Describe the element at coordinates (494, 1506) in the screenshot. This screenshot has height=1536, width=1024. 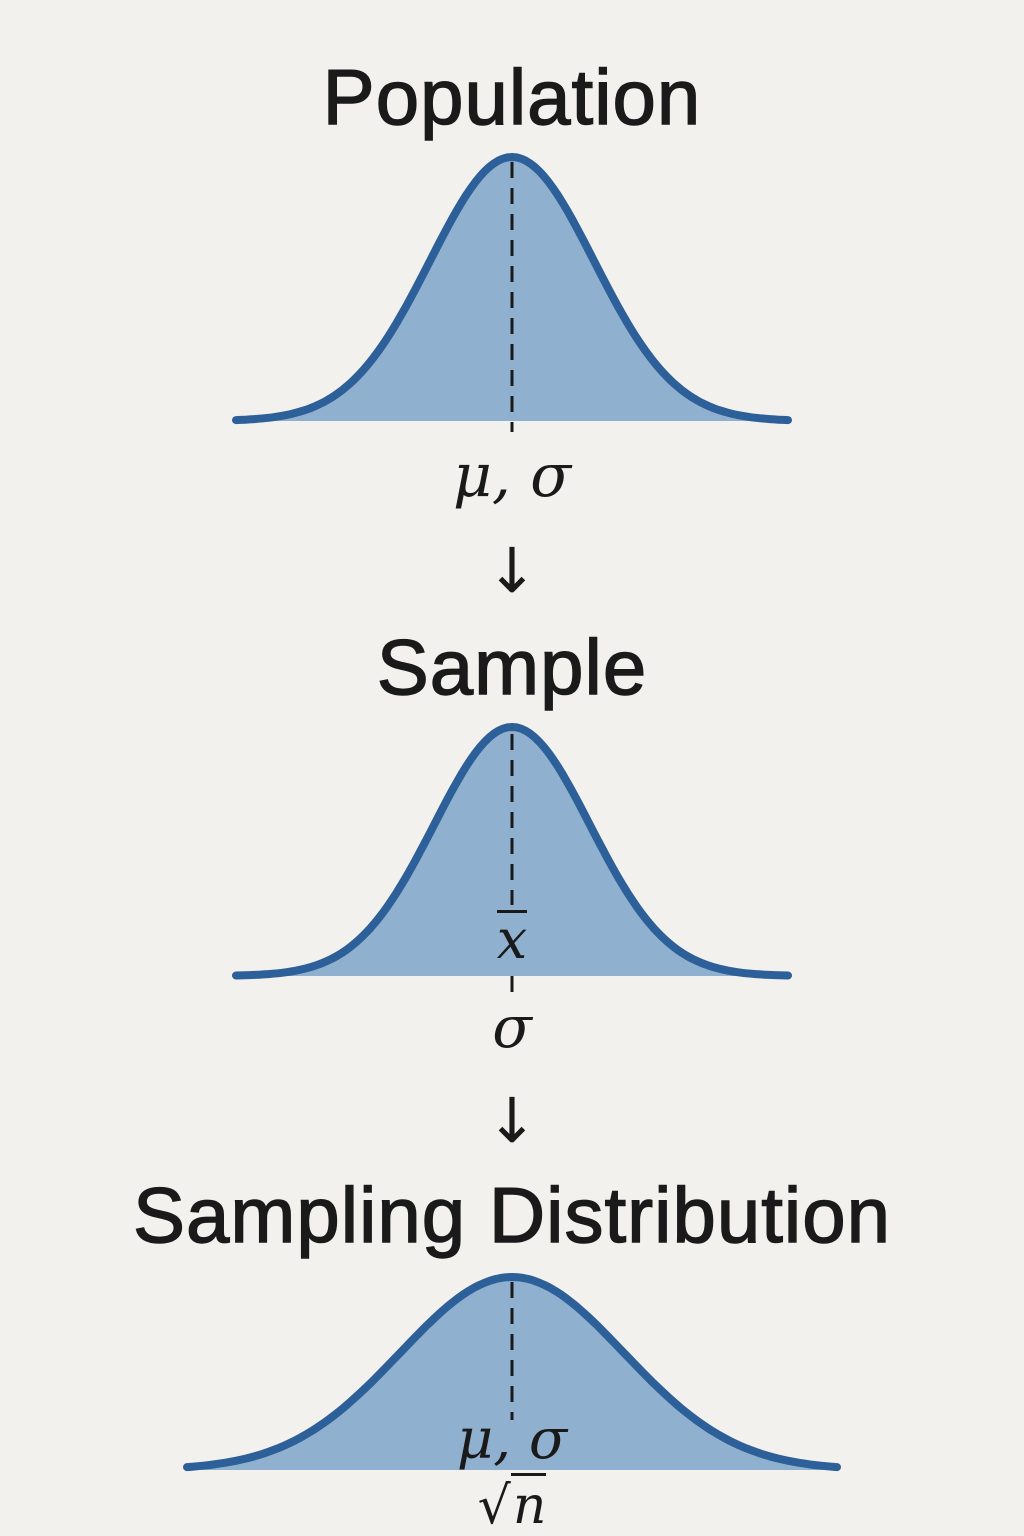
I see `square-root-icon: √` at that location.